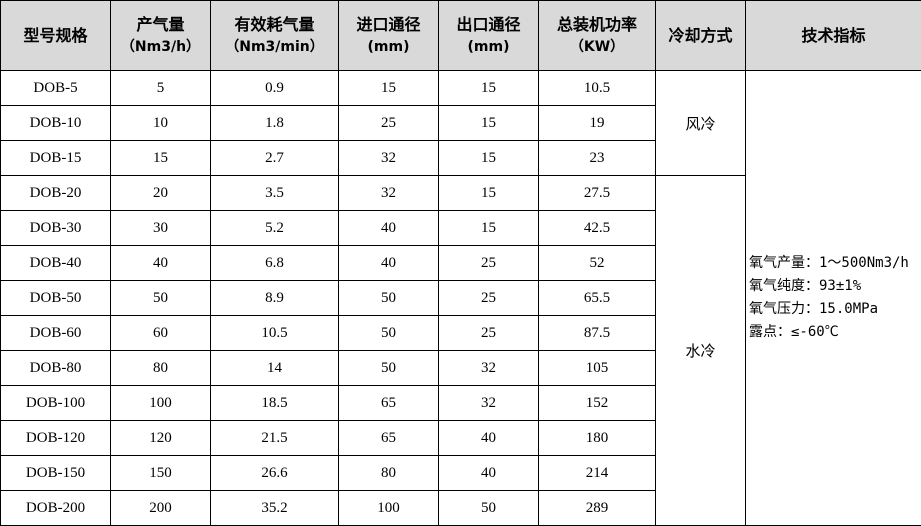  Describe the element at coordinates (160, 473) in the screenshot. I see `table-cell: 150` at that location.